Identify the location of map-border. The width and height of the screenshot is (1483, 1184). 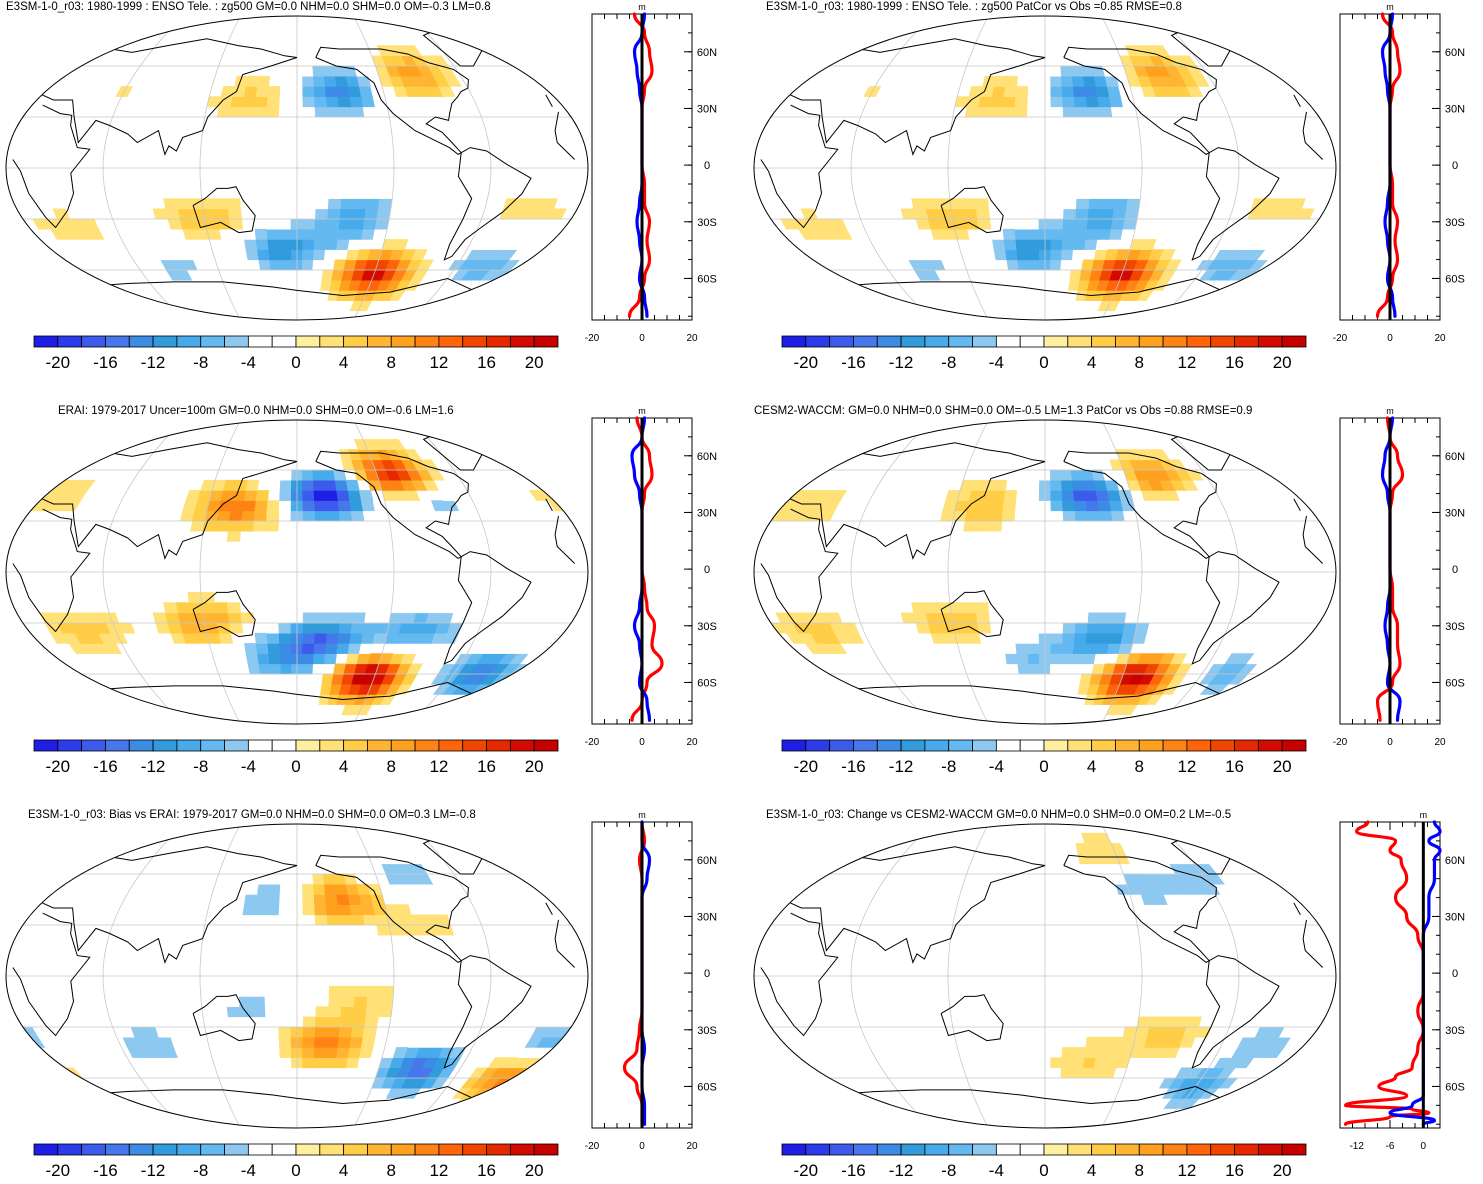
(1045, 572).